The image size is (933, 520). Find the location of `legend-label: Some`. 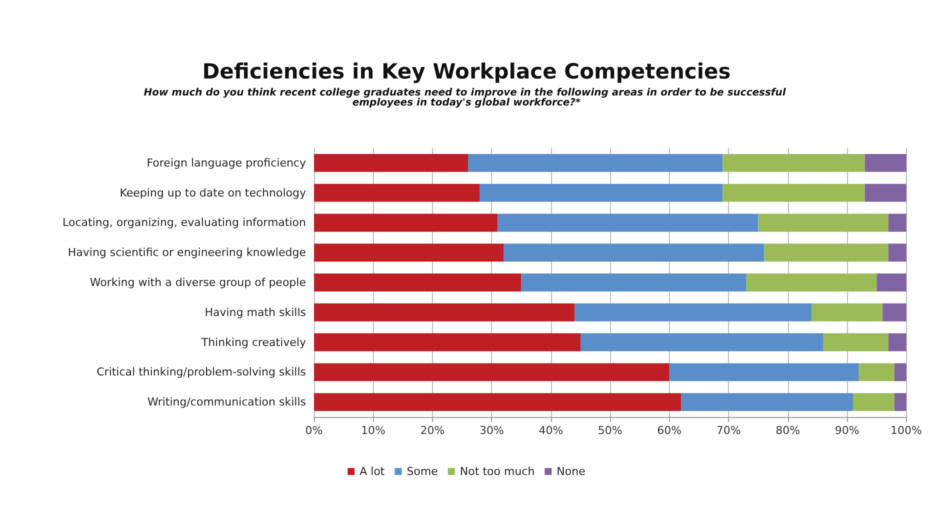

legend-label: Some is located at coordinates (422, 471).